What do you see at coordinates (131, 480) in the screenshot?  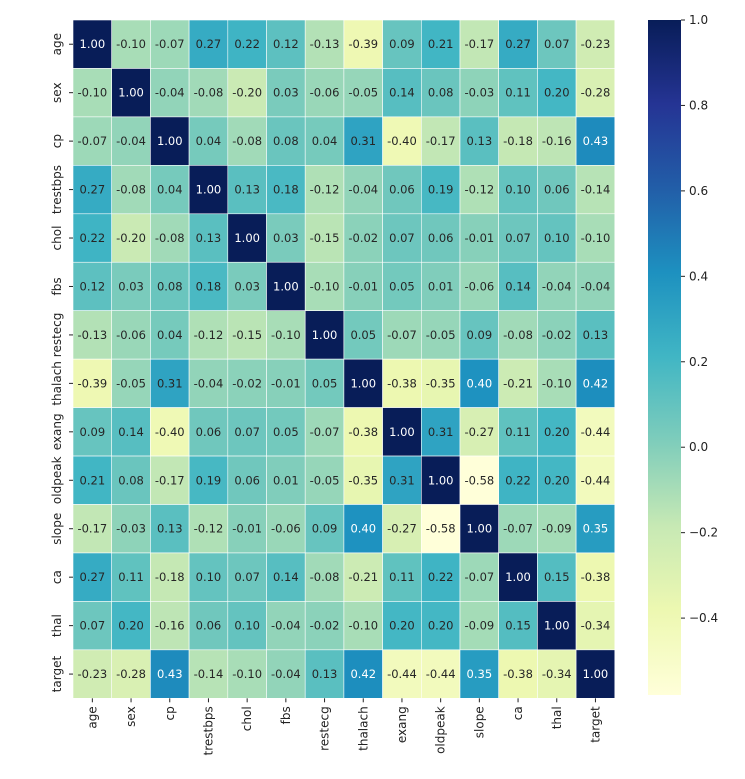 I see `cell-value-oldpeak-sex: 0.08` at bounding box center [131, 480].